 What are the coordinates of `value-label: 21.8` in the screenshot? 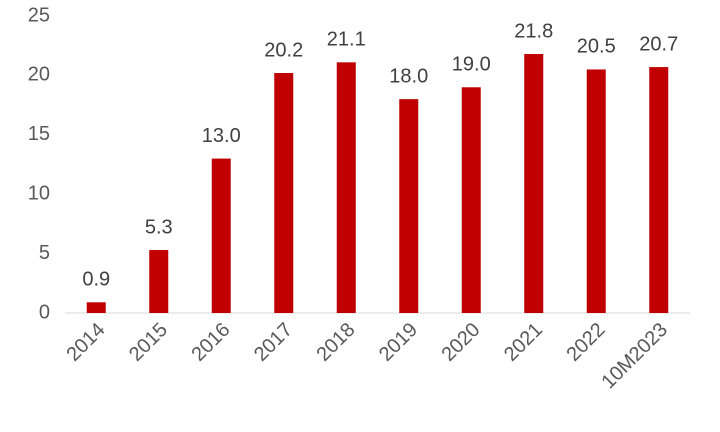 It's located at (533, 31).